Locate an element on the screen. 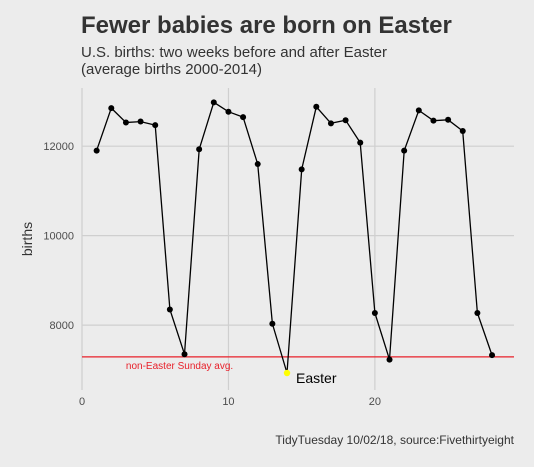  x-tick-labels: 0 10 20 is located at coordinates (230, 402).